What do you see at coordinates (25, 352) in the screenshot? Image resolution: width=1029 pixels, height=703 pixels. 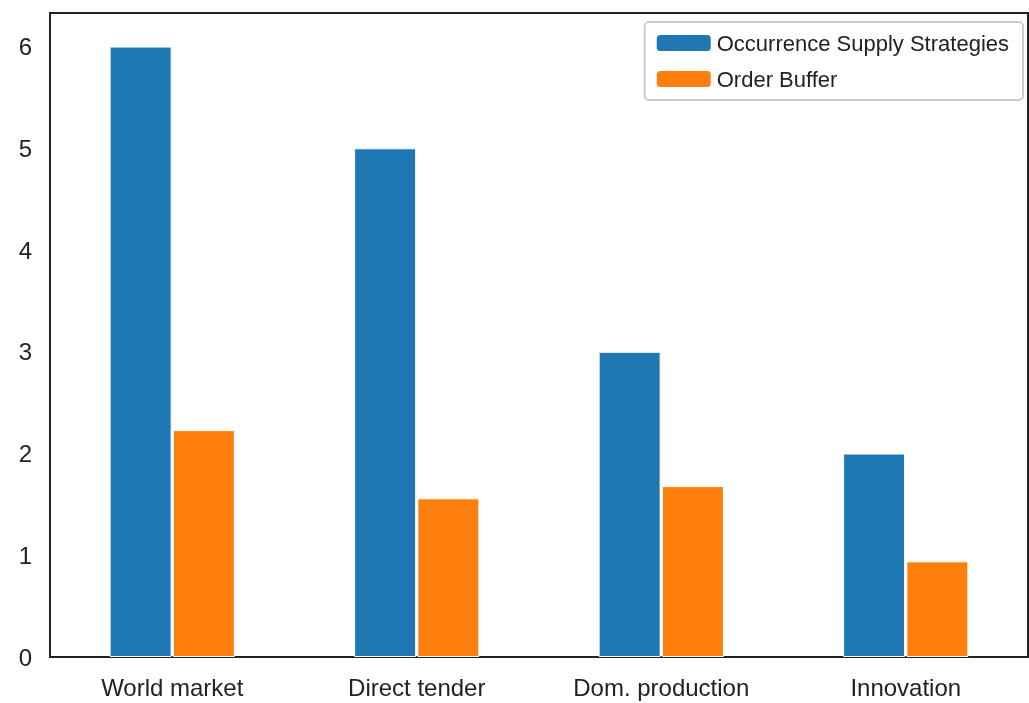 I see `y-tick-label: 3` at bounding box center [25, 352].